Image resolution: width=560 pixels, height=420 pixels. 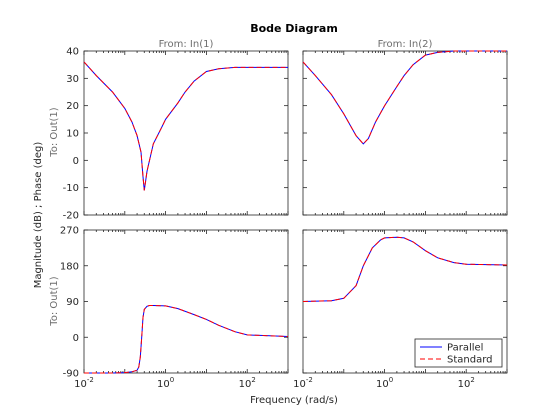 What do you see at coordinates (470, 360) in the screenshot?
I see `legend-entry-standard: Standard` at bounding box center [470, 360].